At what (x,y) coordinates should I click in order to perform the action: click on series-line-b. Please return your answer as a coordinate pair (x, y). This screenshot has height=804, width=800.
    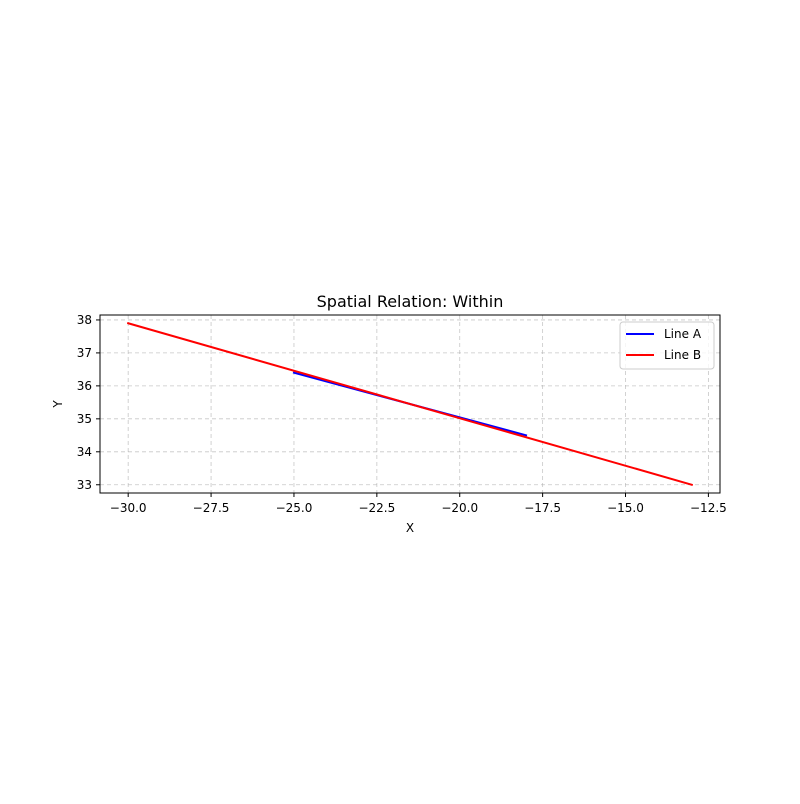
    Looking at the image, I should click on (410, 404).